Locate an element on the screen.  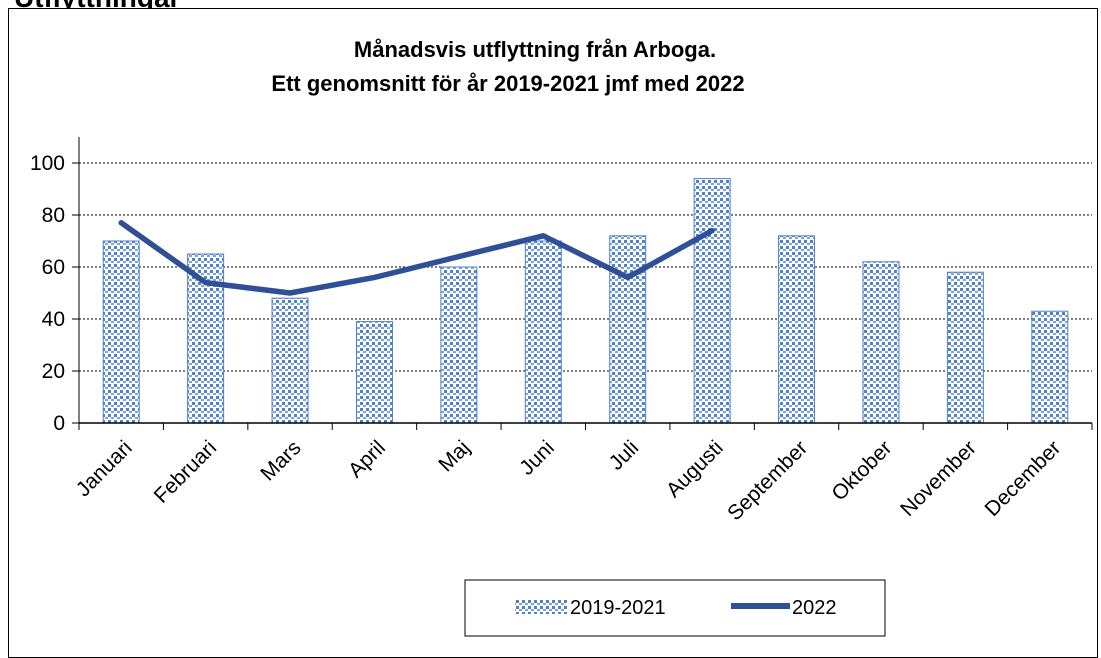
x-tick-label: September is located at coordinates (767, 480).